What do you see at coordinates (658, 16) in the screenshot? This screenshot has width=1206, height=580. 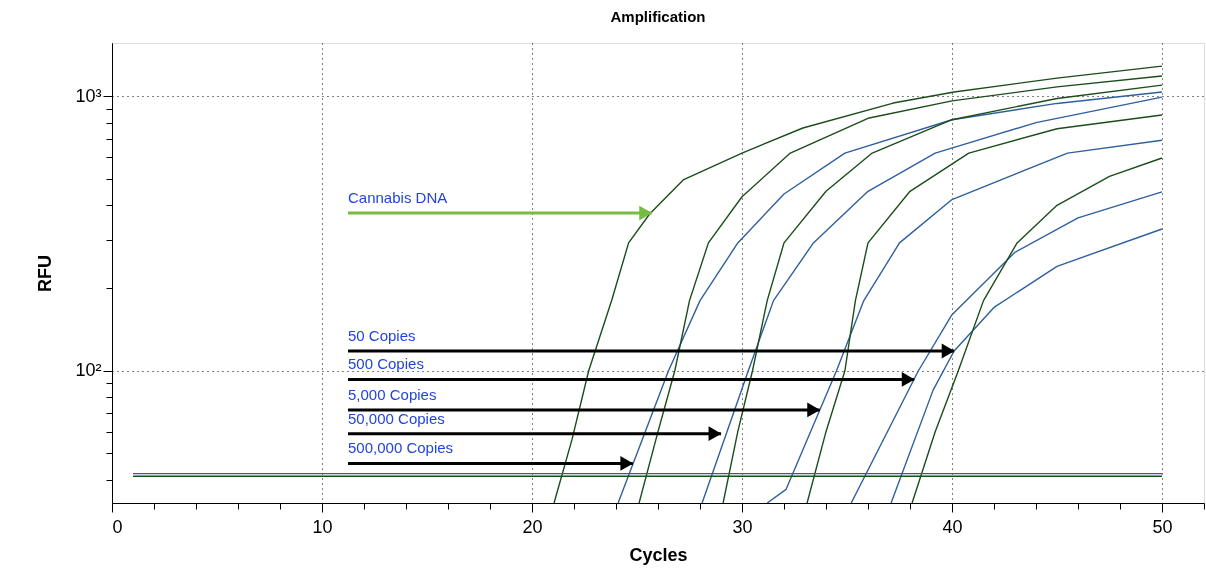 I see `chart-title: Amplification` at bounding box center [658, 16].